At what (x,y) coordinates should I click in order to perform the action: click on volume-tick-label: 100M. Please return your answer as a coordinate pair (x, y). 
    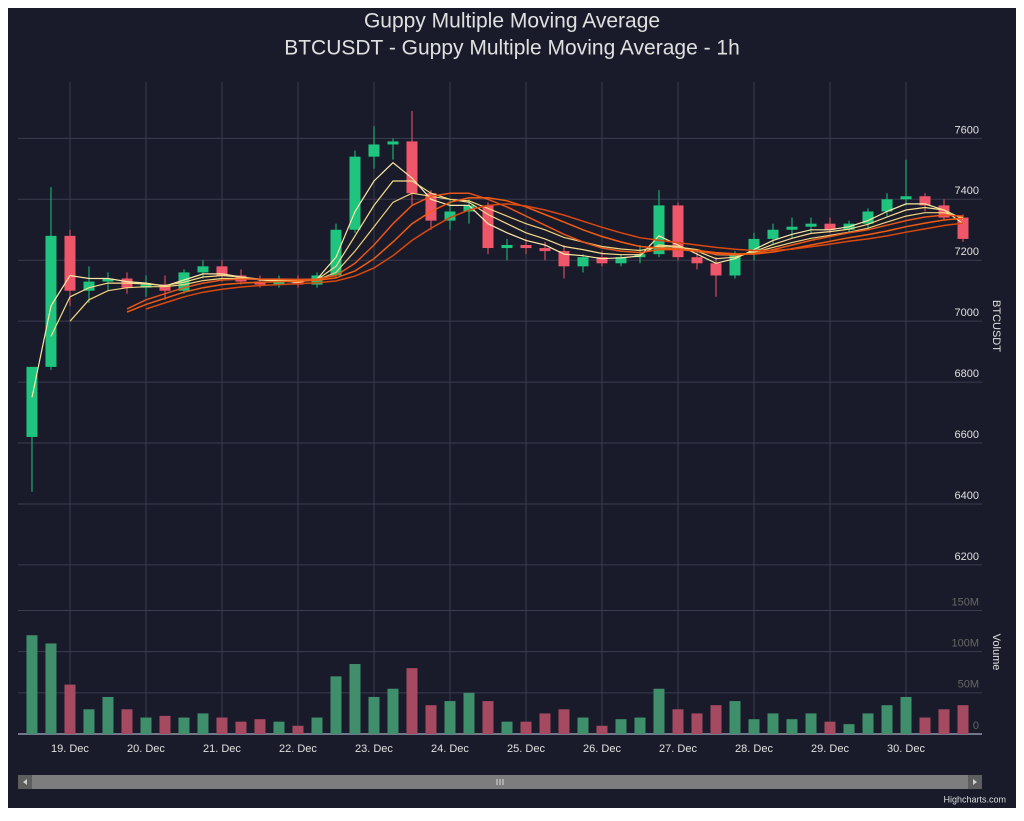
    Looking at the image, I should click on (965, 644).